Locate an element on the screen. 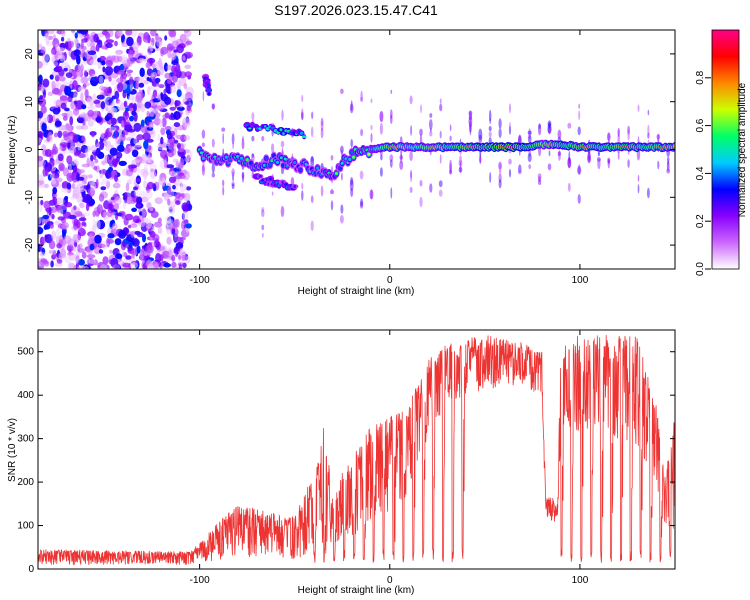 This screenshot has width=750, height=600. y-tick-label: 500 is located at coordinates (25, 352).